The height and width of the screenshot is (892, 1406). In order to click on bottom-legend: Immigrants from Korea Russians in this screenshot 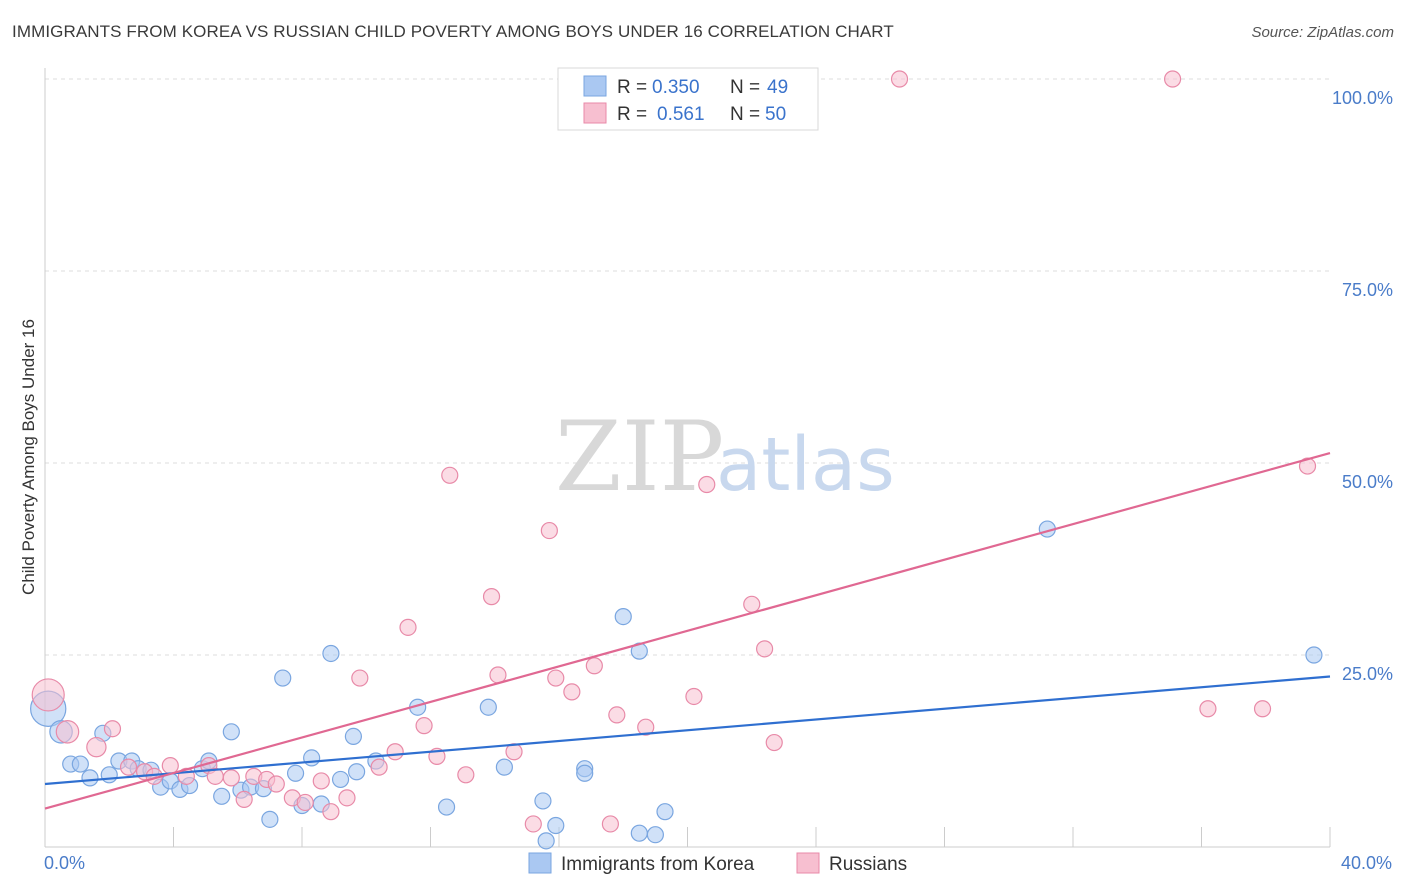, I will do `click(717, 863)`.